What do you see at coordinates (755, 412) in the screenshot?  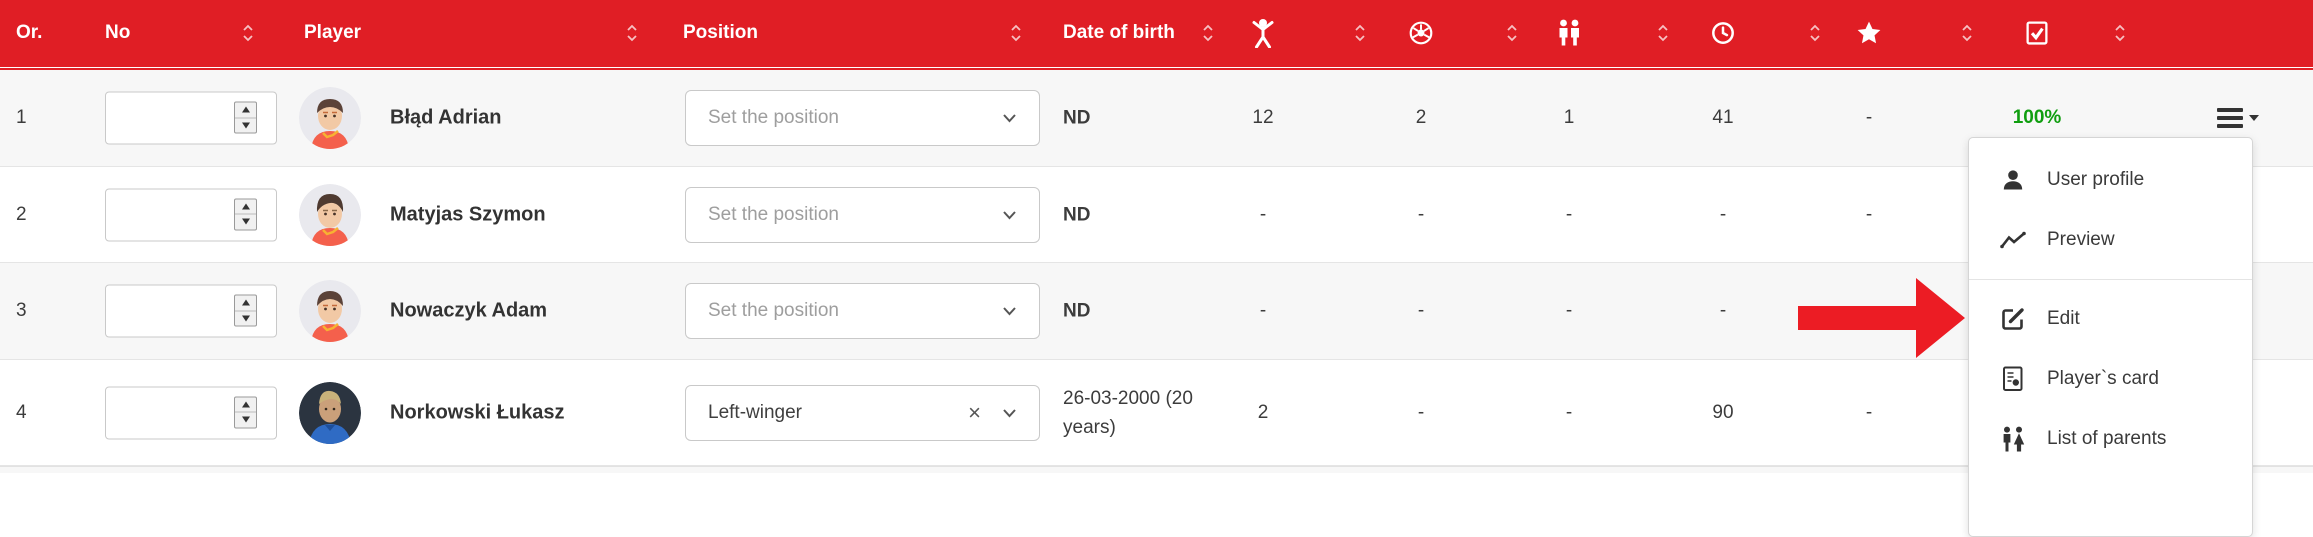 I see `position-value: Left-winger` at bounding box center [755, 412].